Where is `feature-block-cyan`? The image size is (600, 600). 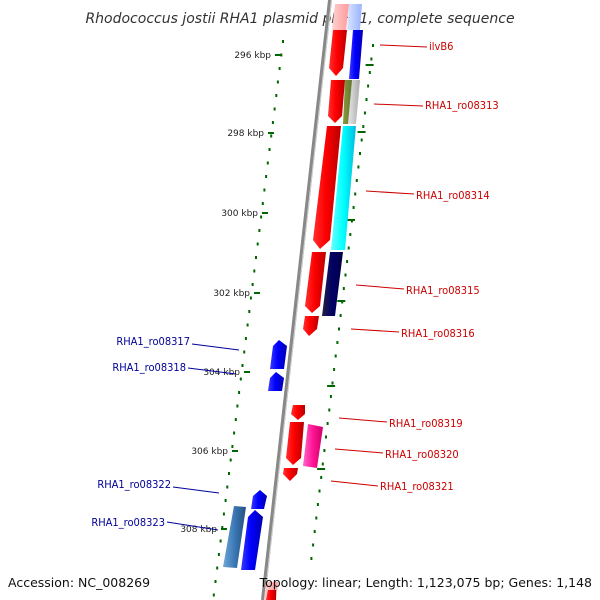 feature-block-cyan is located at coordinates (343, 188).